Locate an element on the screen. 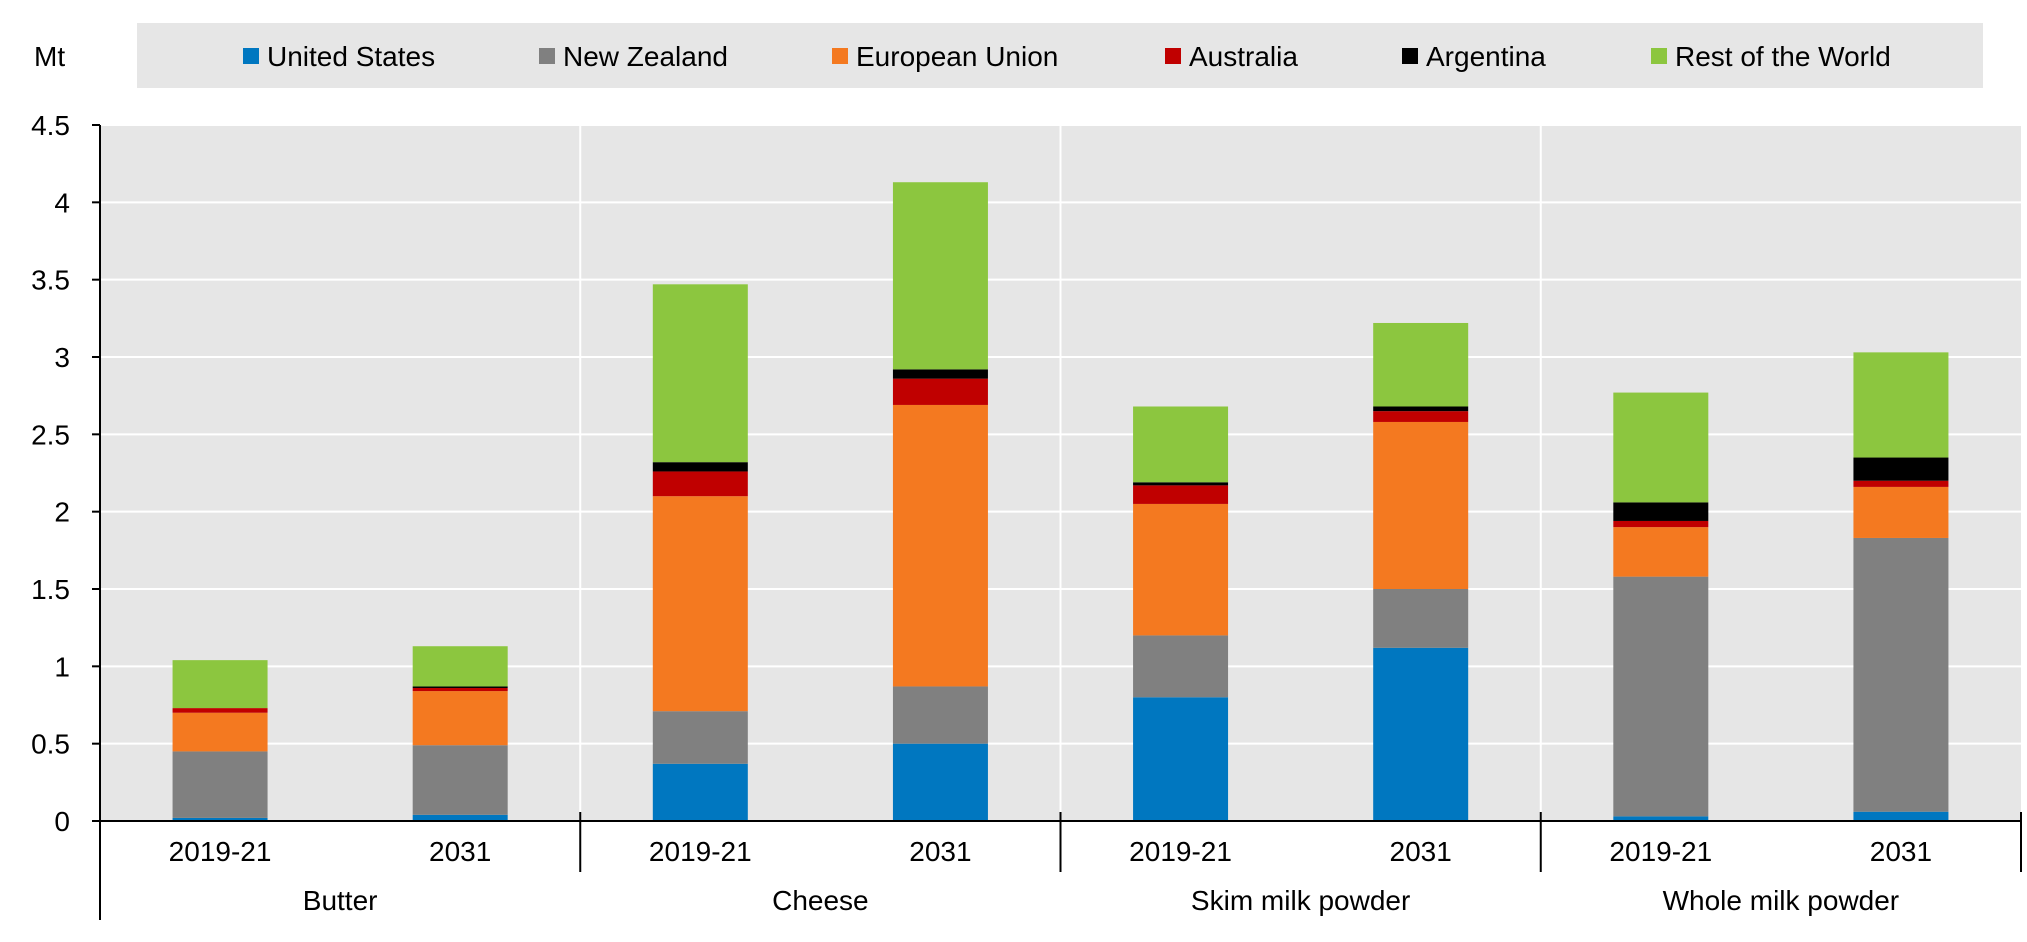 Image resolution: width=2027 pixels, height=942 pixels. legend-label-new-zealand: New Zealand is located at coordinates (645, 56).